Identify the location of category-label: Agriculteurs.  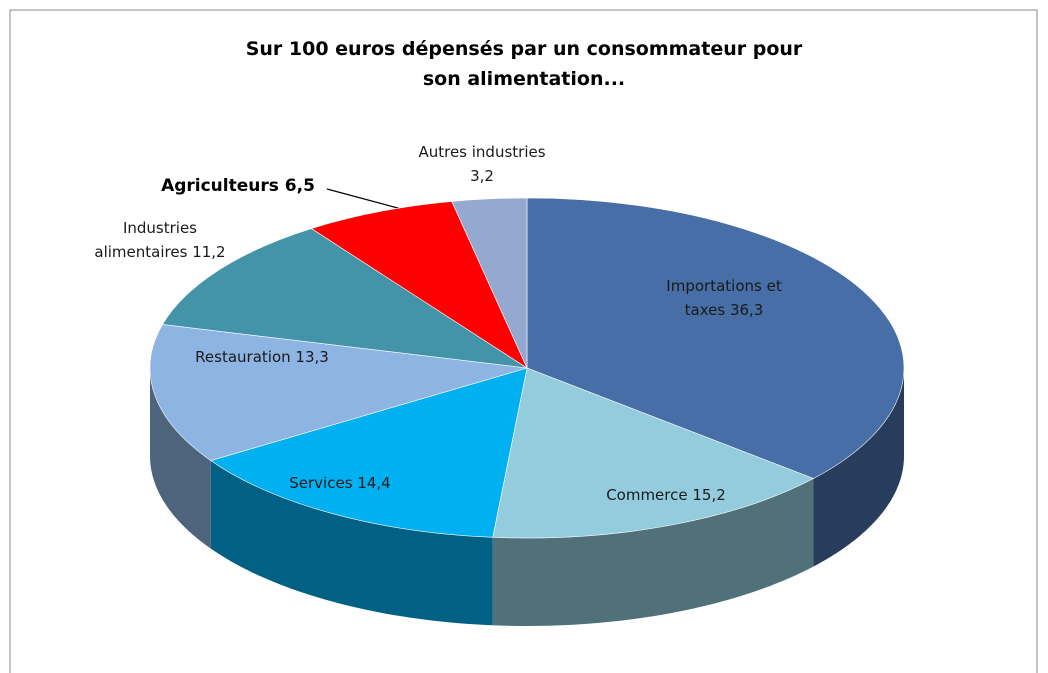
(220, 186).